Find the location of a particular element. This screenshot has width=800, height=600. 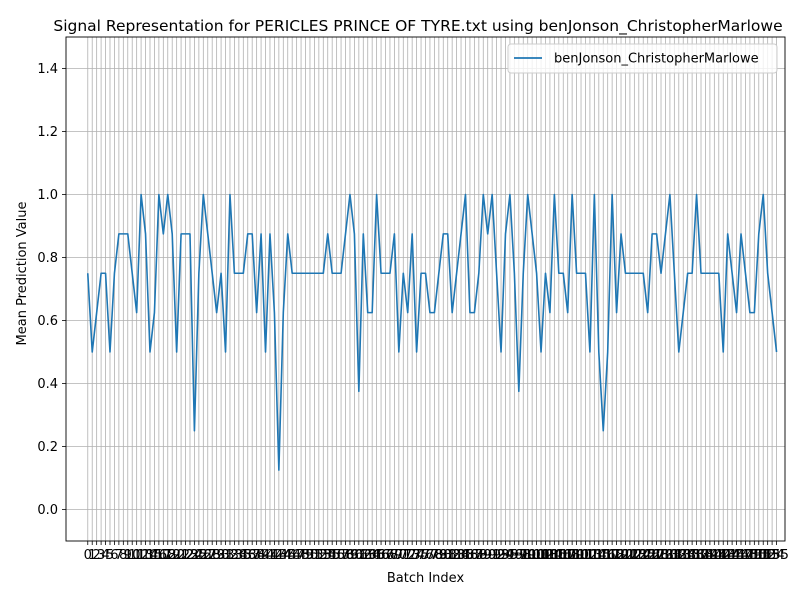

x-tick-label: 117 is located at coordinates (607, 555).